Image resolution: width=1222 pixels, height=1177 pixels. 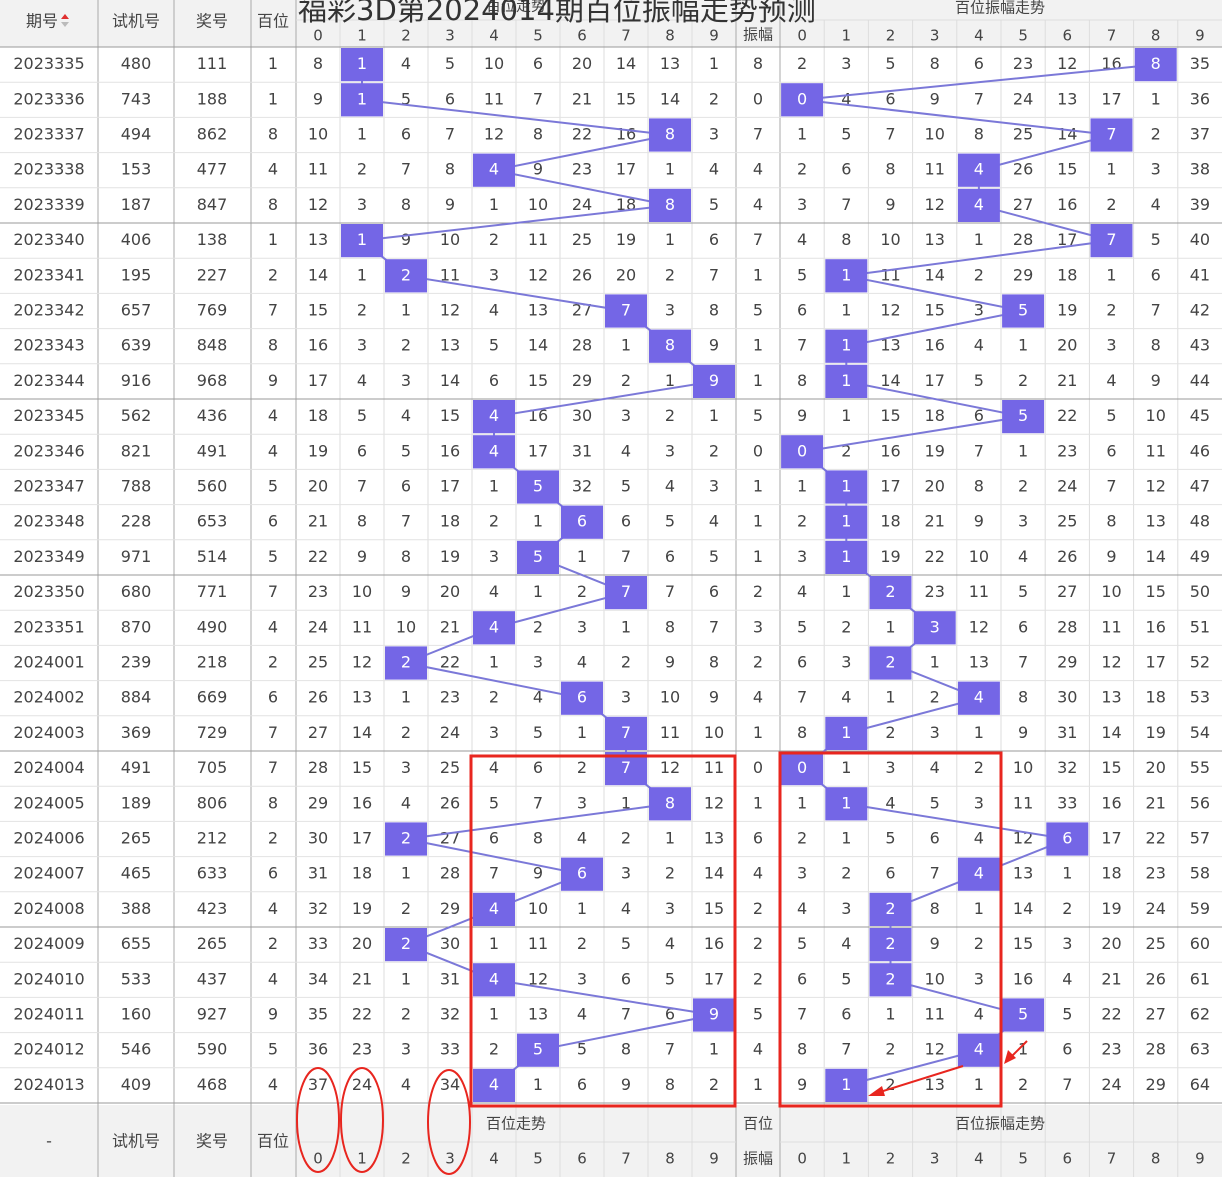 What do you see at coordinates (890, 767) in the screenshot?
I see `amp-trend-cell: 3` at bounding box center [890, 767].